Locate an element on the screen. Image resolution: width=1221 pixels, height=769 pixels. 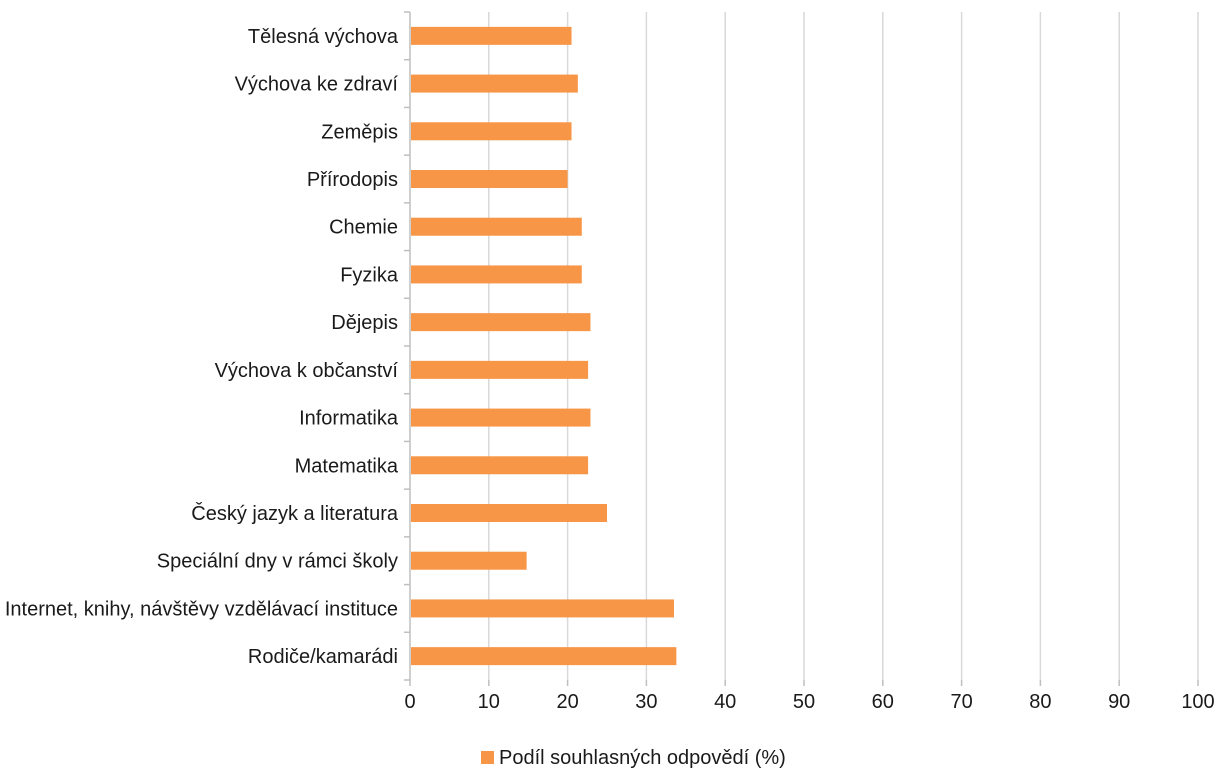
x-tick-label-20: 20 is located at coordinates (567, 702).